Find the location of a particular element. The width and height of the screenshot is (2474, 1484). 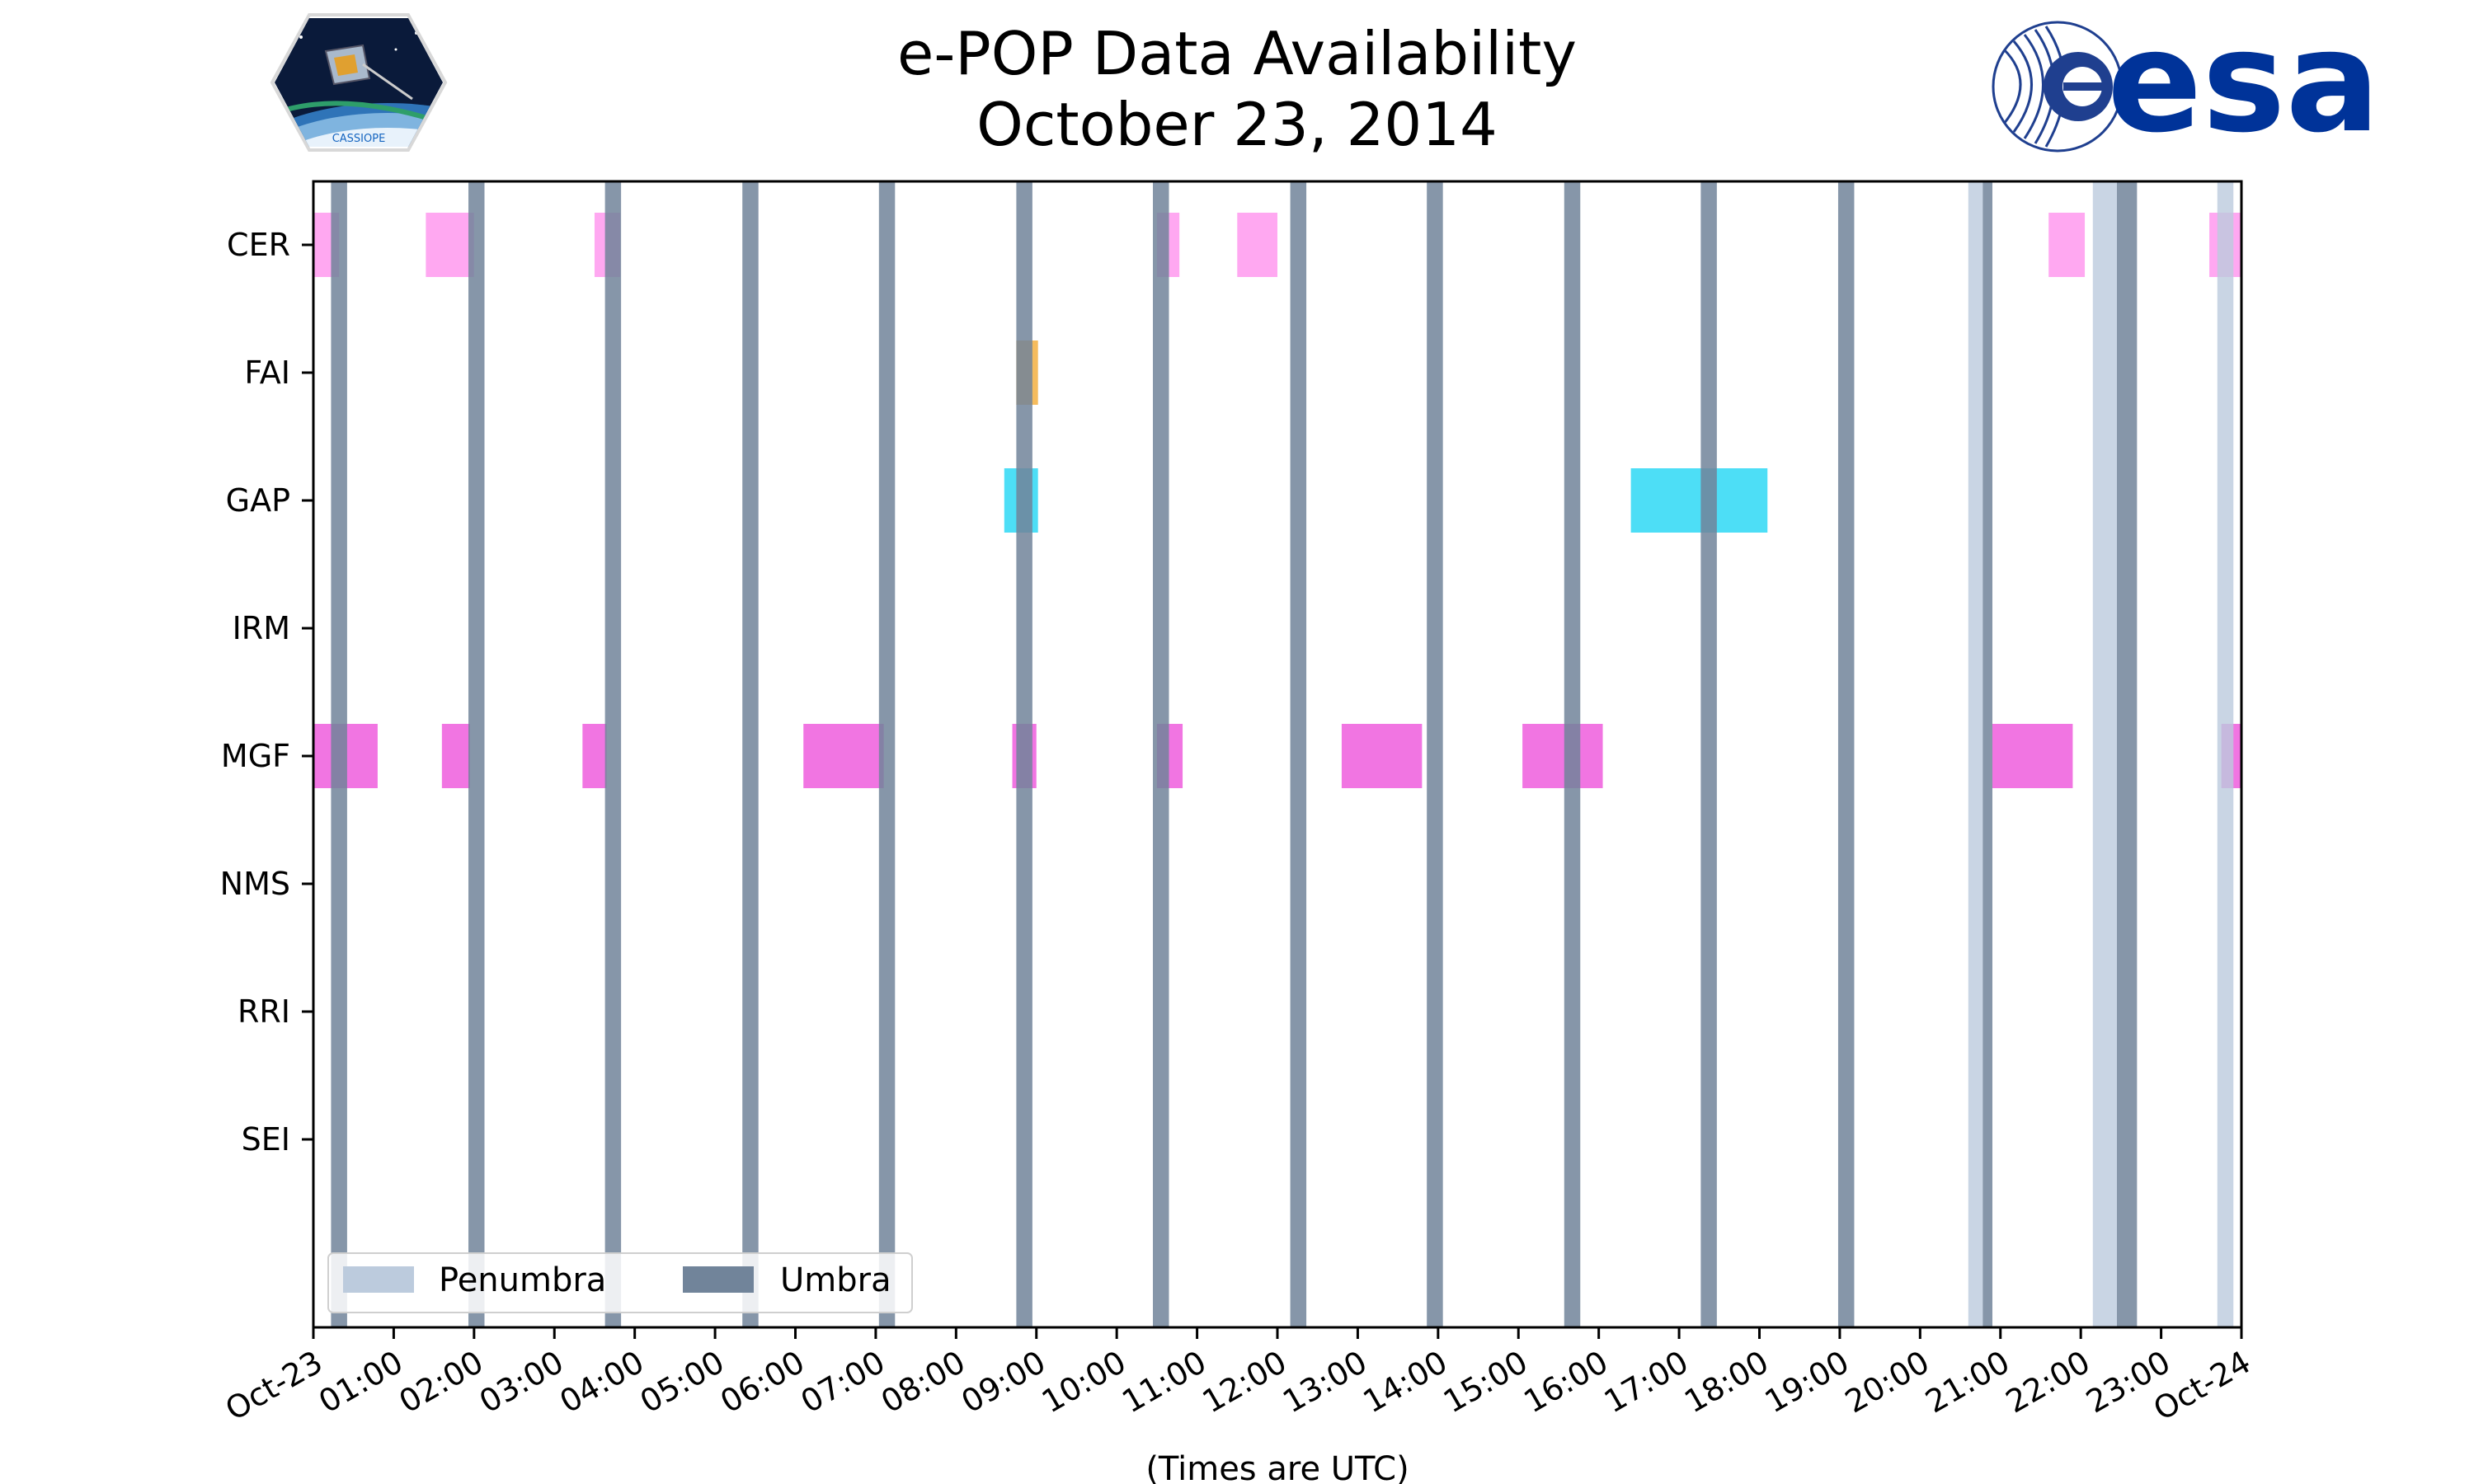

y-tick-label-fai: FAI is located at coordinates (267, 373).